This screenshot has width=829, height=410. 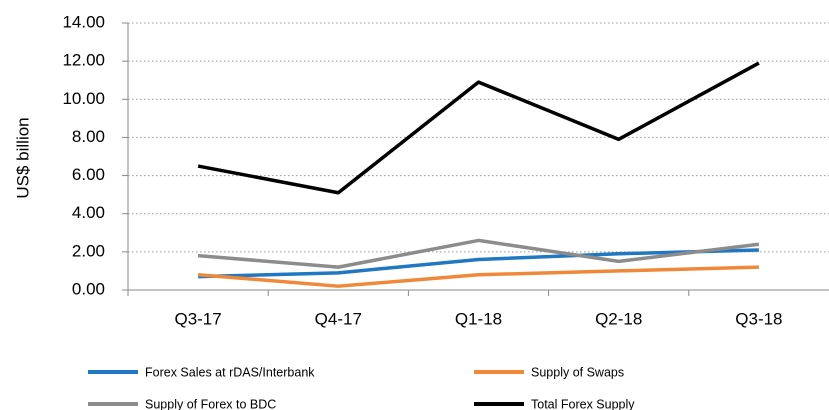 What do you see at coordinates (338, 318) in the screenshot?
I see `x-tick-label: Q4-17` at bounding box center [338, 318].